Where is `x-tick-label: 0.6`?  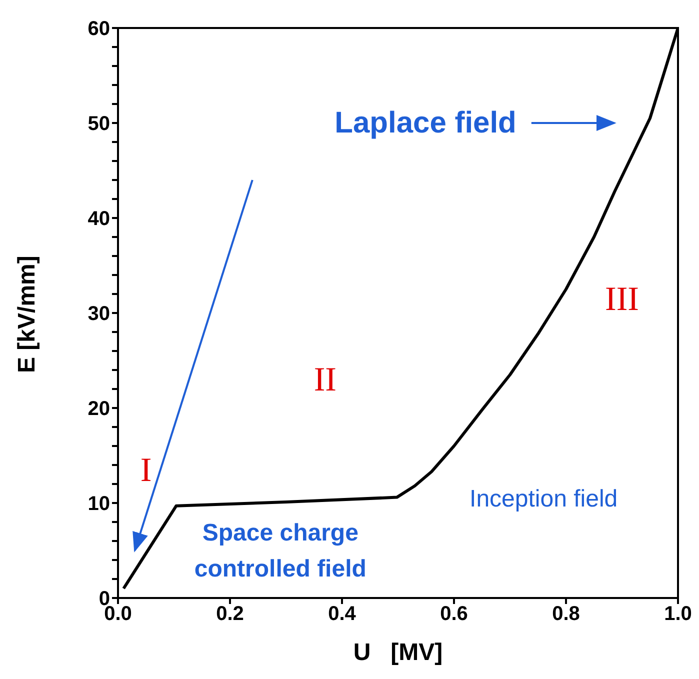 x-tick-label: 0.6 is located at coordinates (454, 614).